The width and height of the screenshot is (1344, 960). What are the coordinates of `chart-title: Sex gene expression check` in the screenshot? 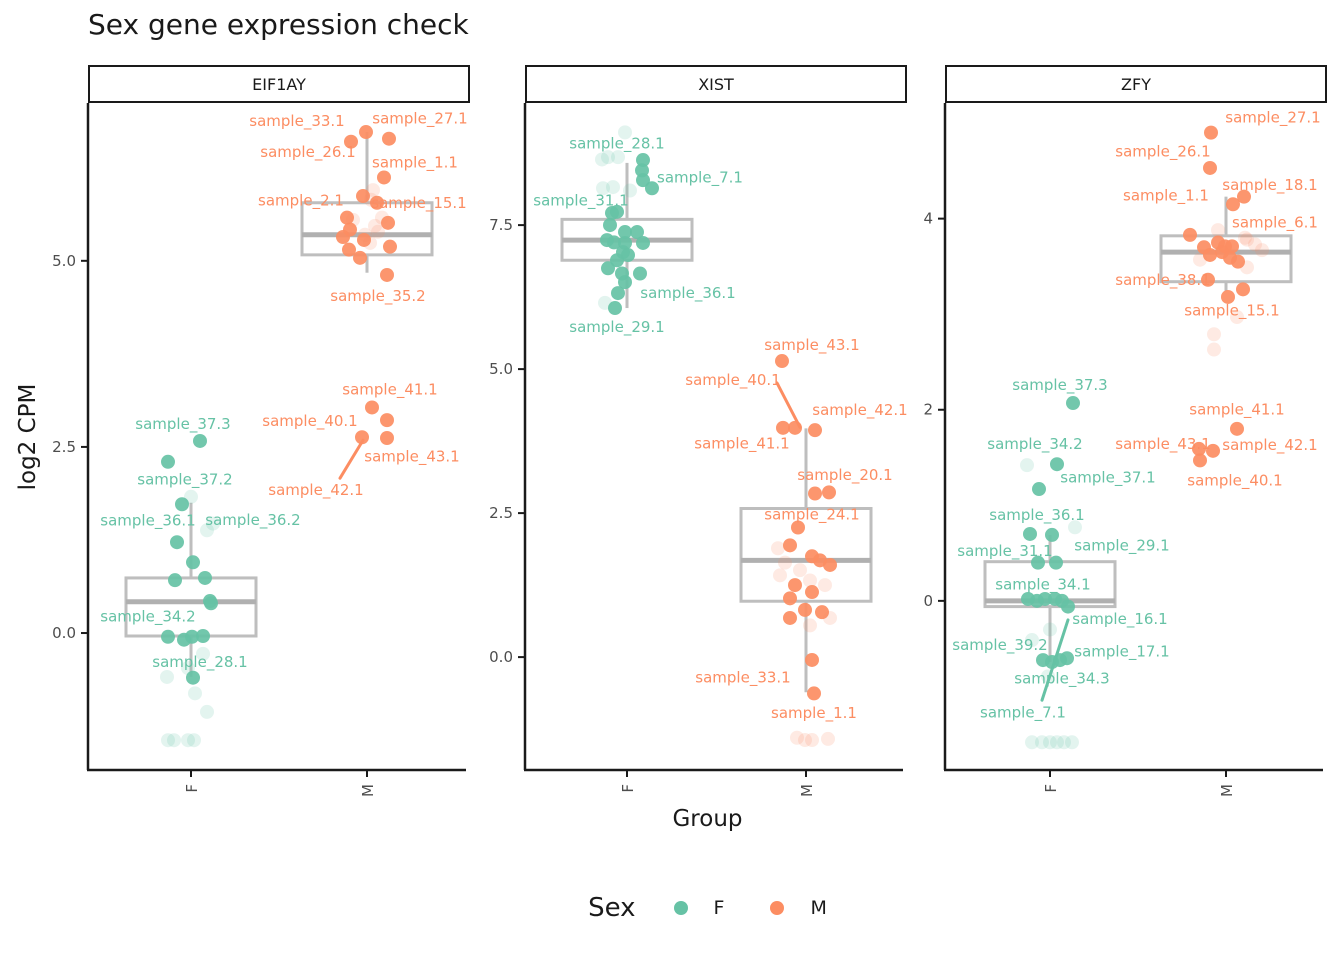 It's located at (278, 24).